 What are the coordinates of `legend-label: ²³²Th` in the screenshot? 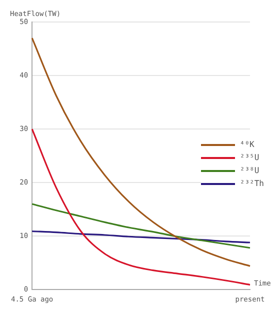 It's located at (252, 183).